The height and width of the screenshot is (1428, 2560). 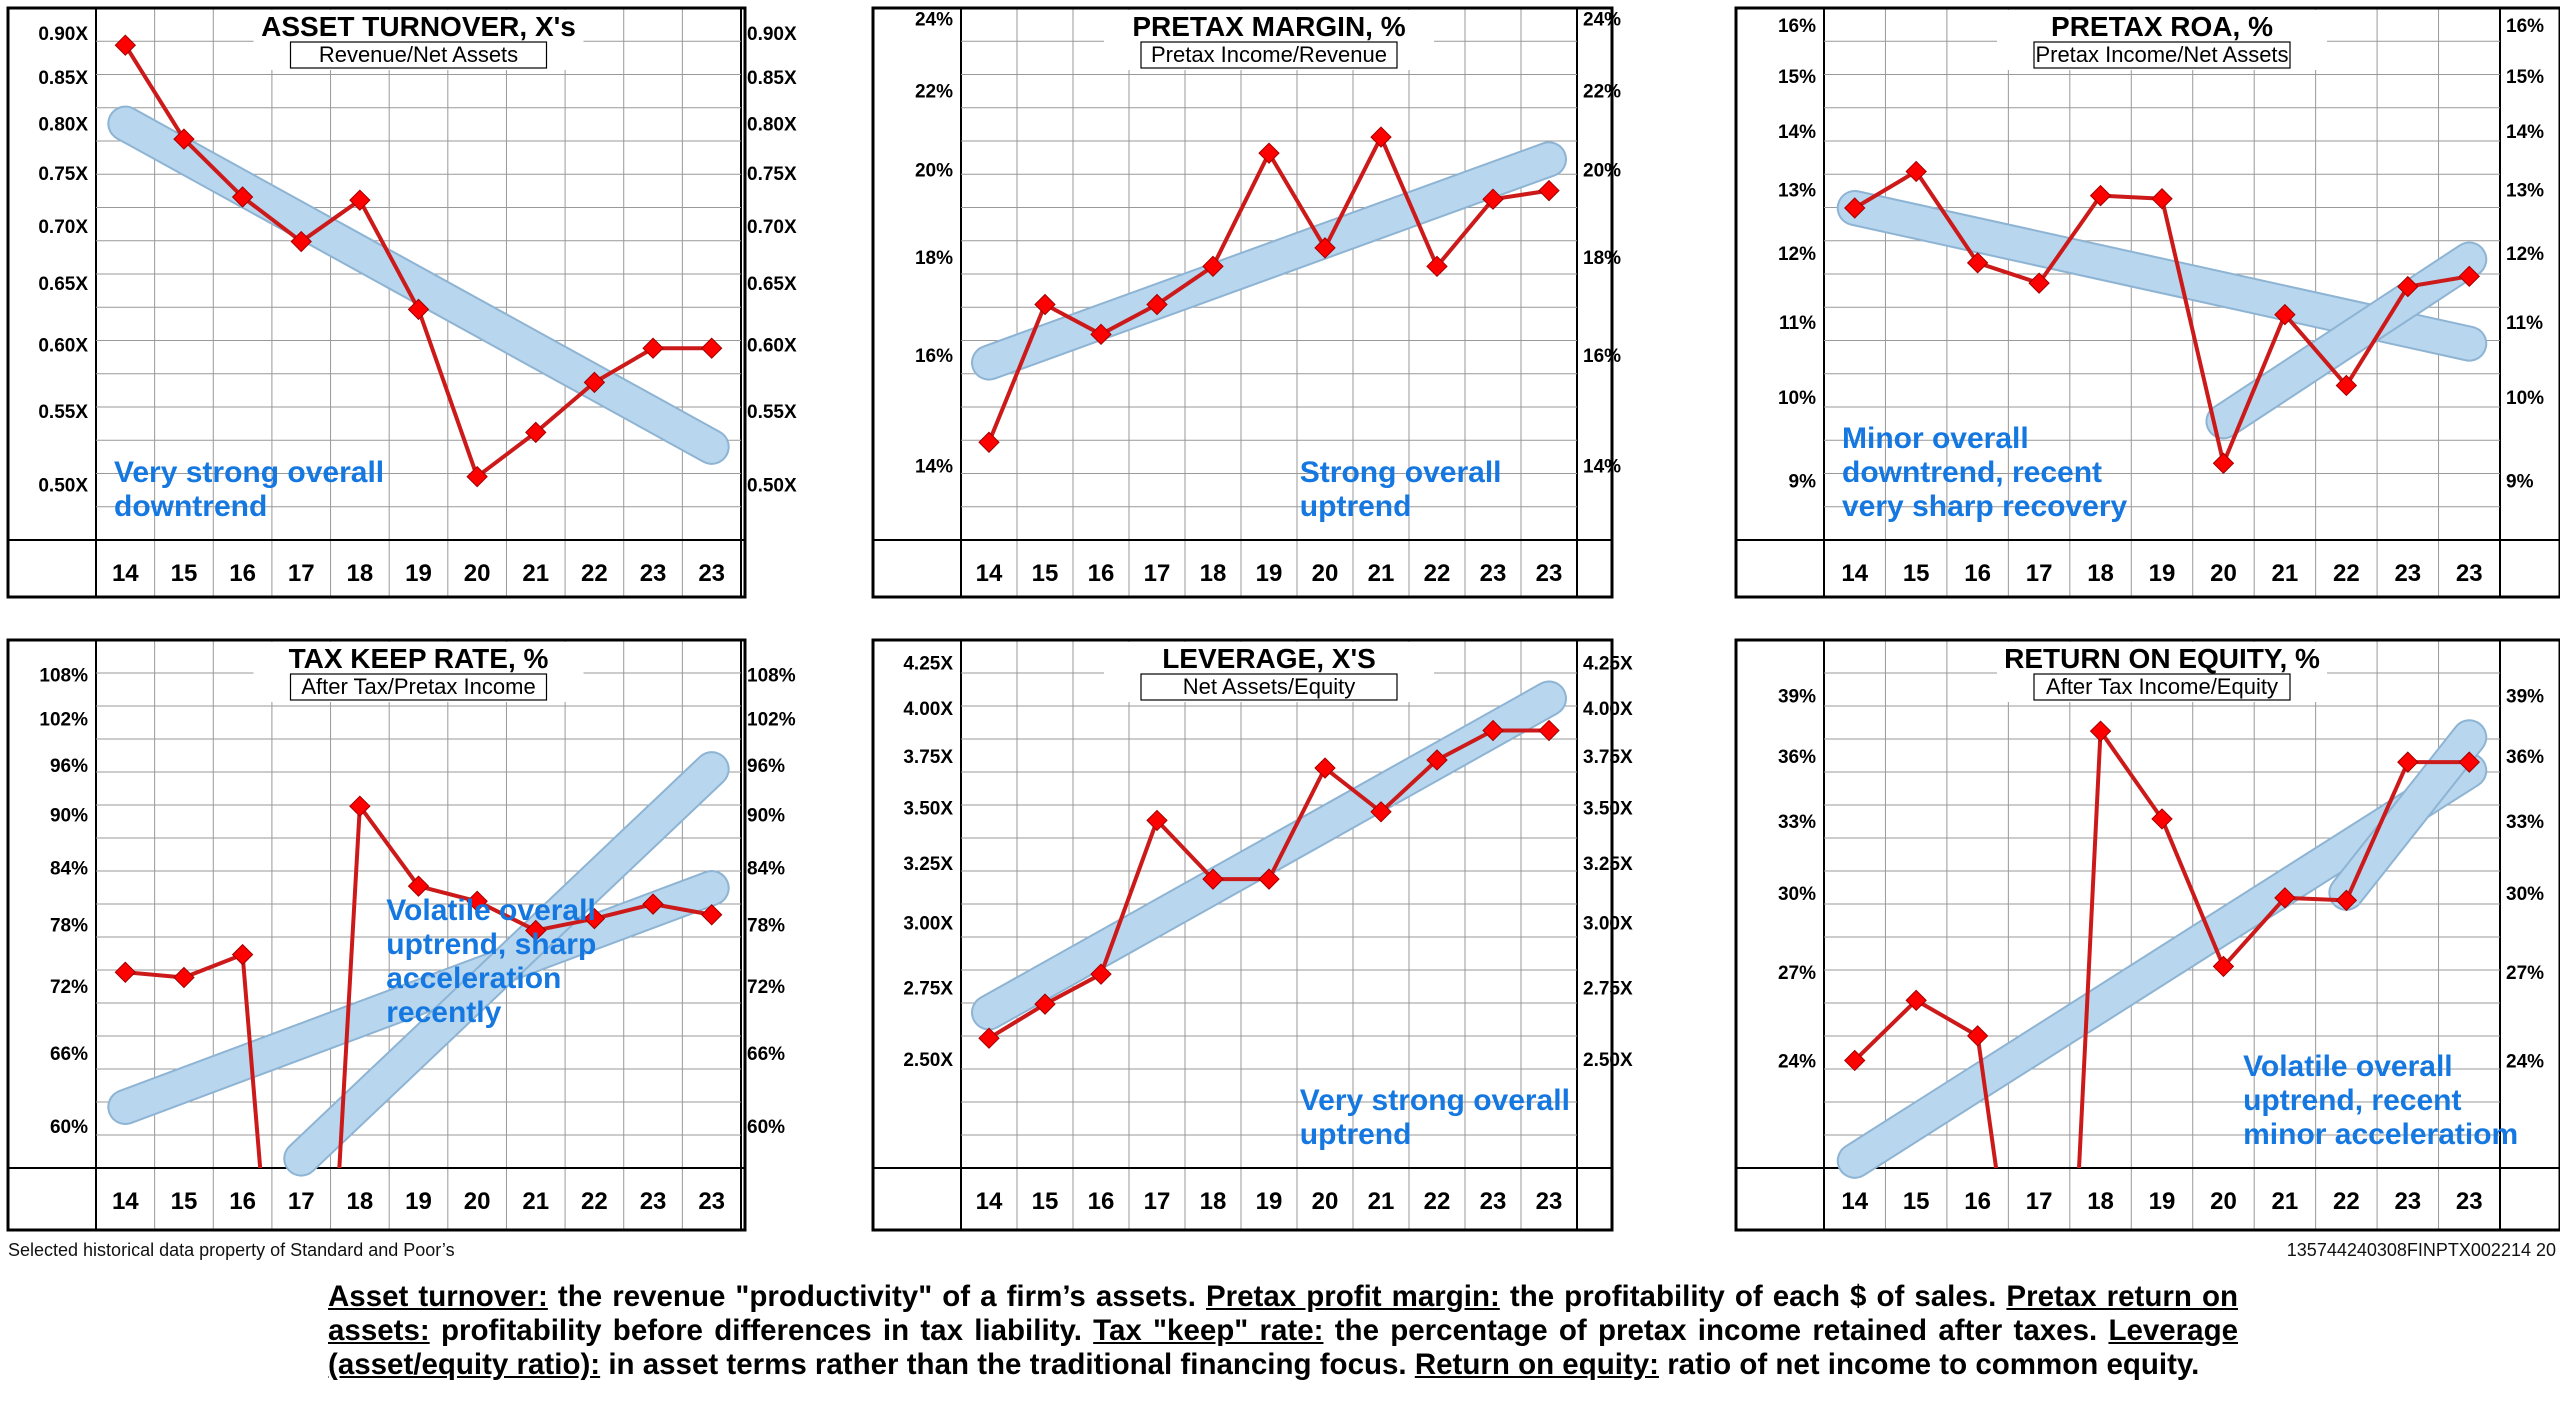 What do you see at coordinates (1536, 1364) in the screenshot?
I see `definition-term: Return on equity:` at bounding box center [1536, 1364].